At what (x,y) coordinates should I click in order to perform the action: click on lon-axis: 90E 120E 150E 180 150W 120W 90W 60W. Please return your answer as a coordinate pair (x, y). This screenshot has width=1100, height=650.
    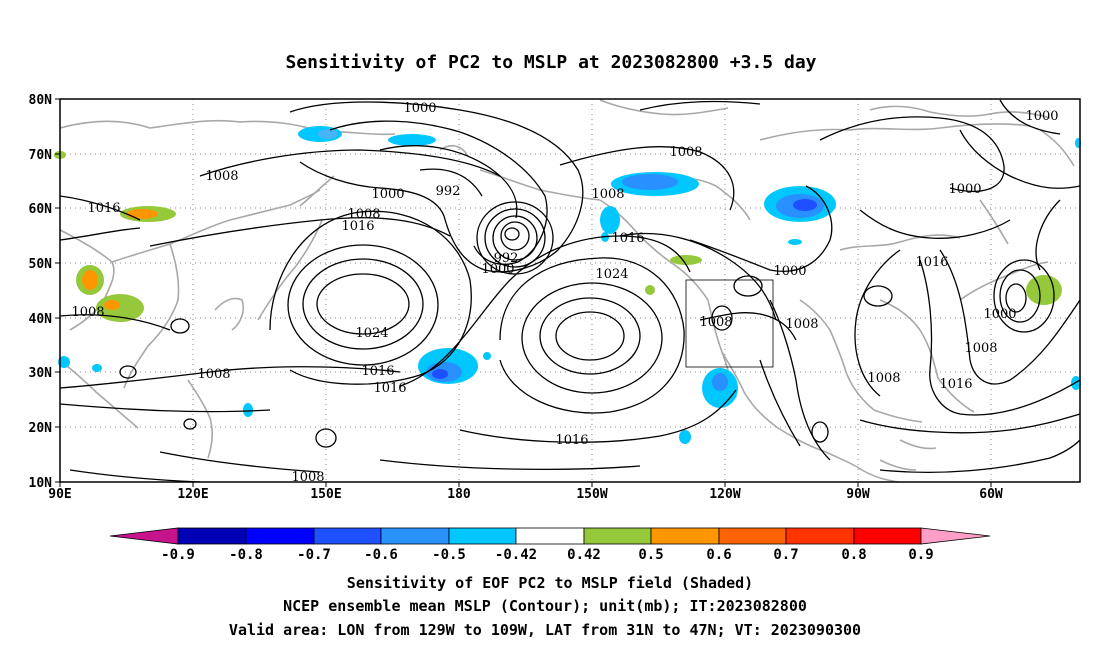
    Looking at the image, I should click on (525, 492).